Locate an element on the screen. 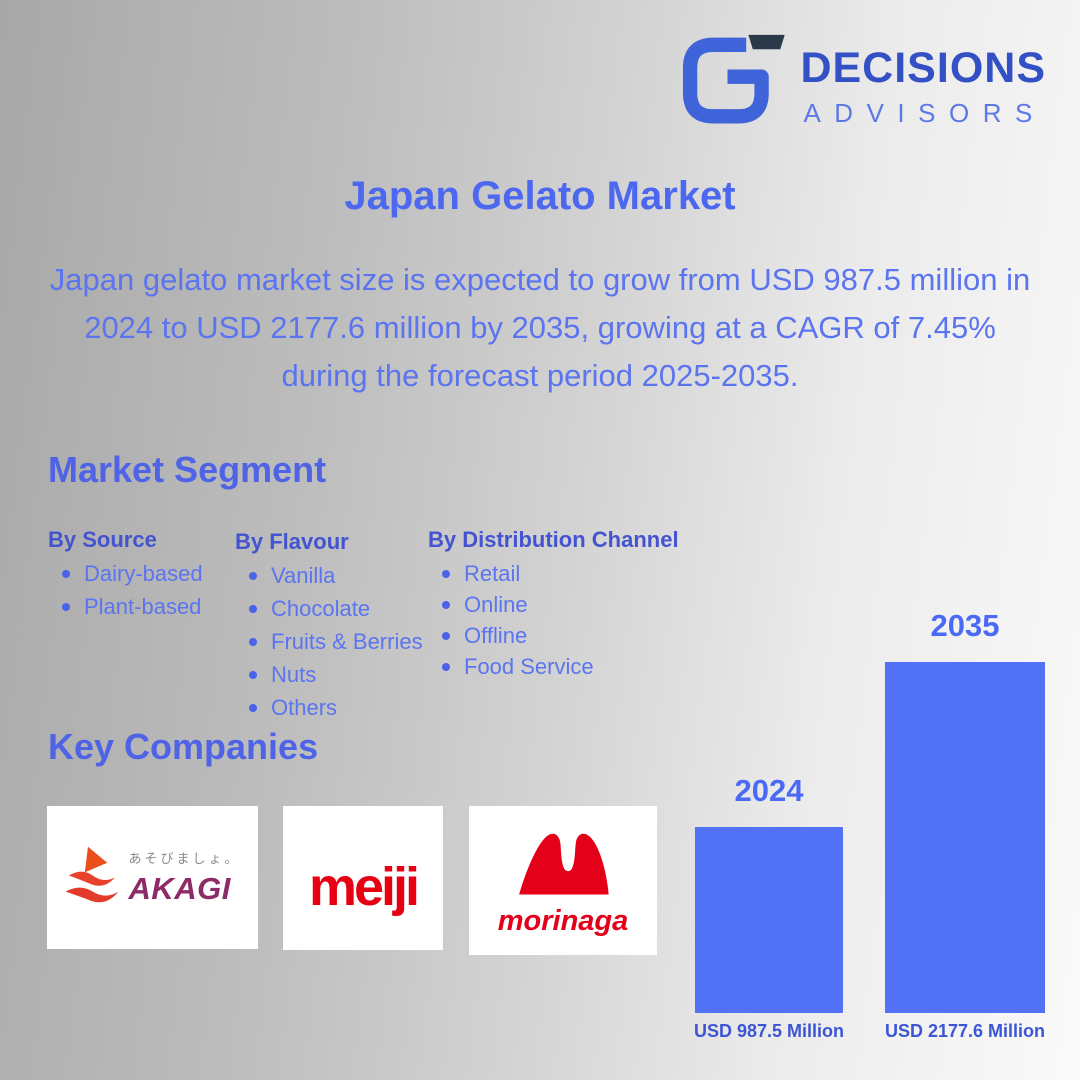 The height and width of the screenshot is (1080, 1080). bar-2024 is located at coordinates (769, 920).